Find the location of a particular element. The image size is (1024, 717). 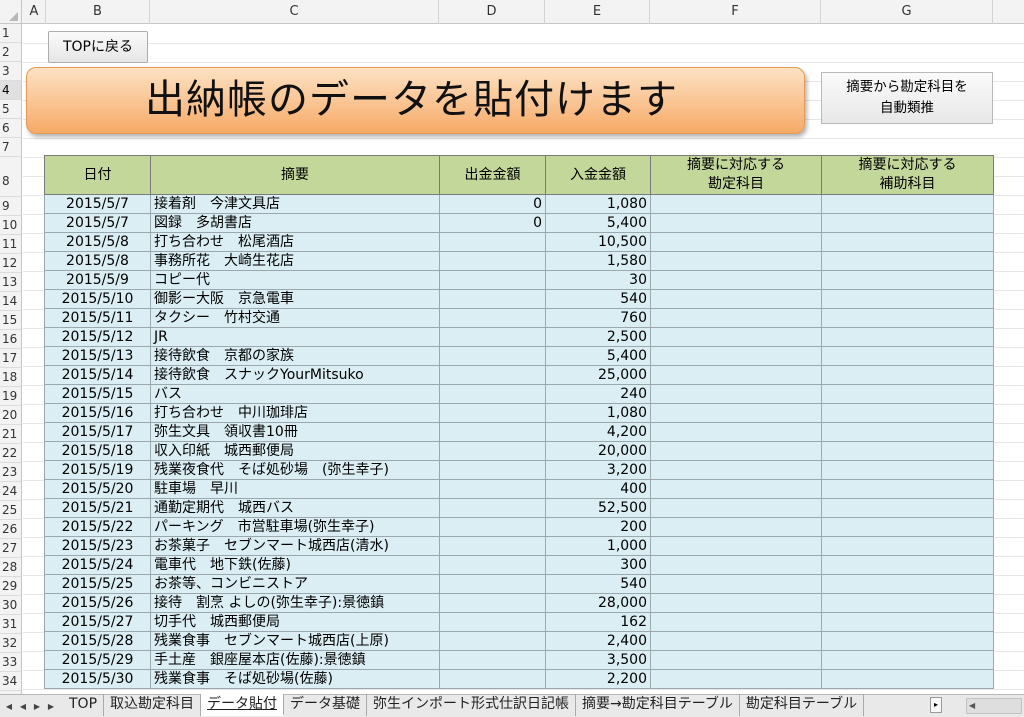

header-description: 摘要 is located at coordinates (295, 175).